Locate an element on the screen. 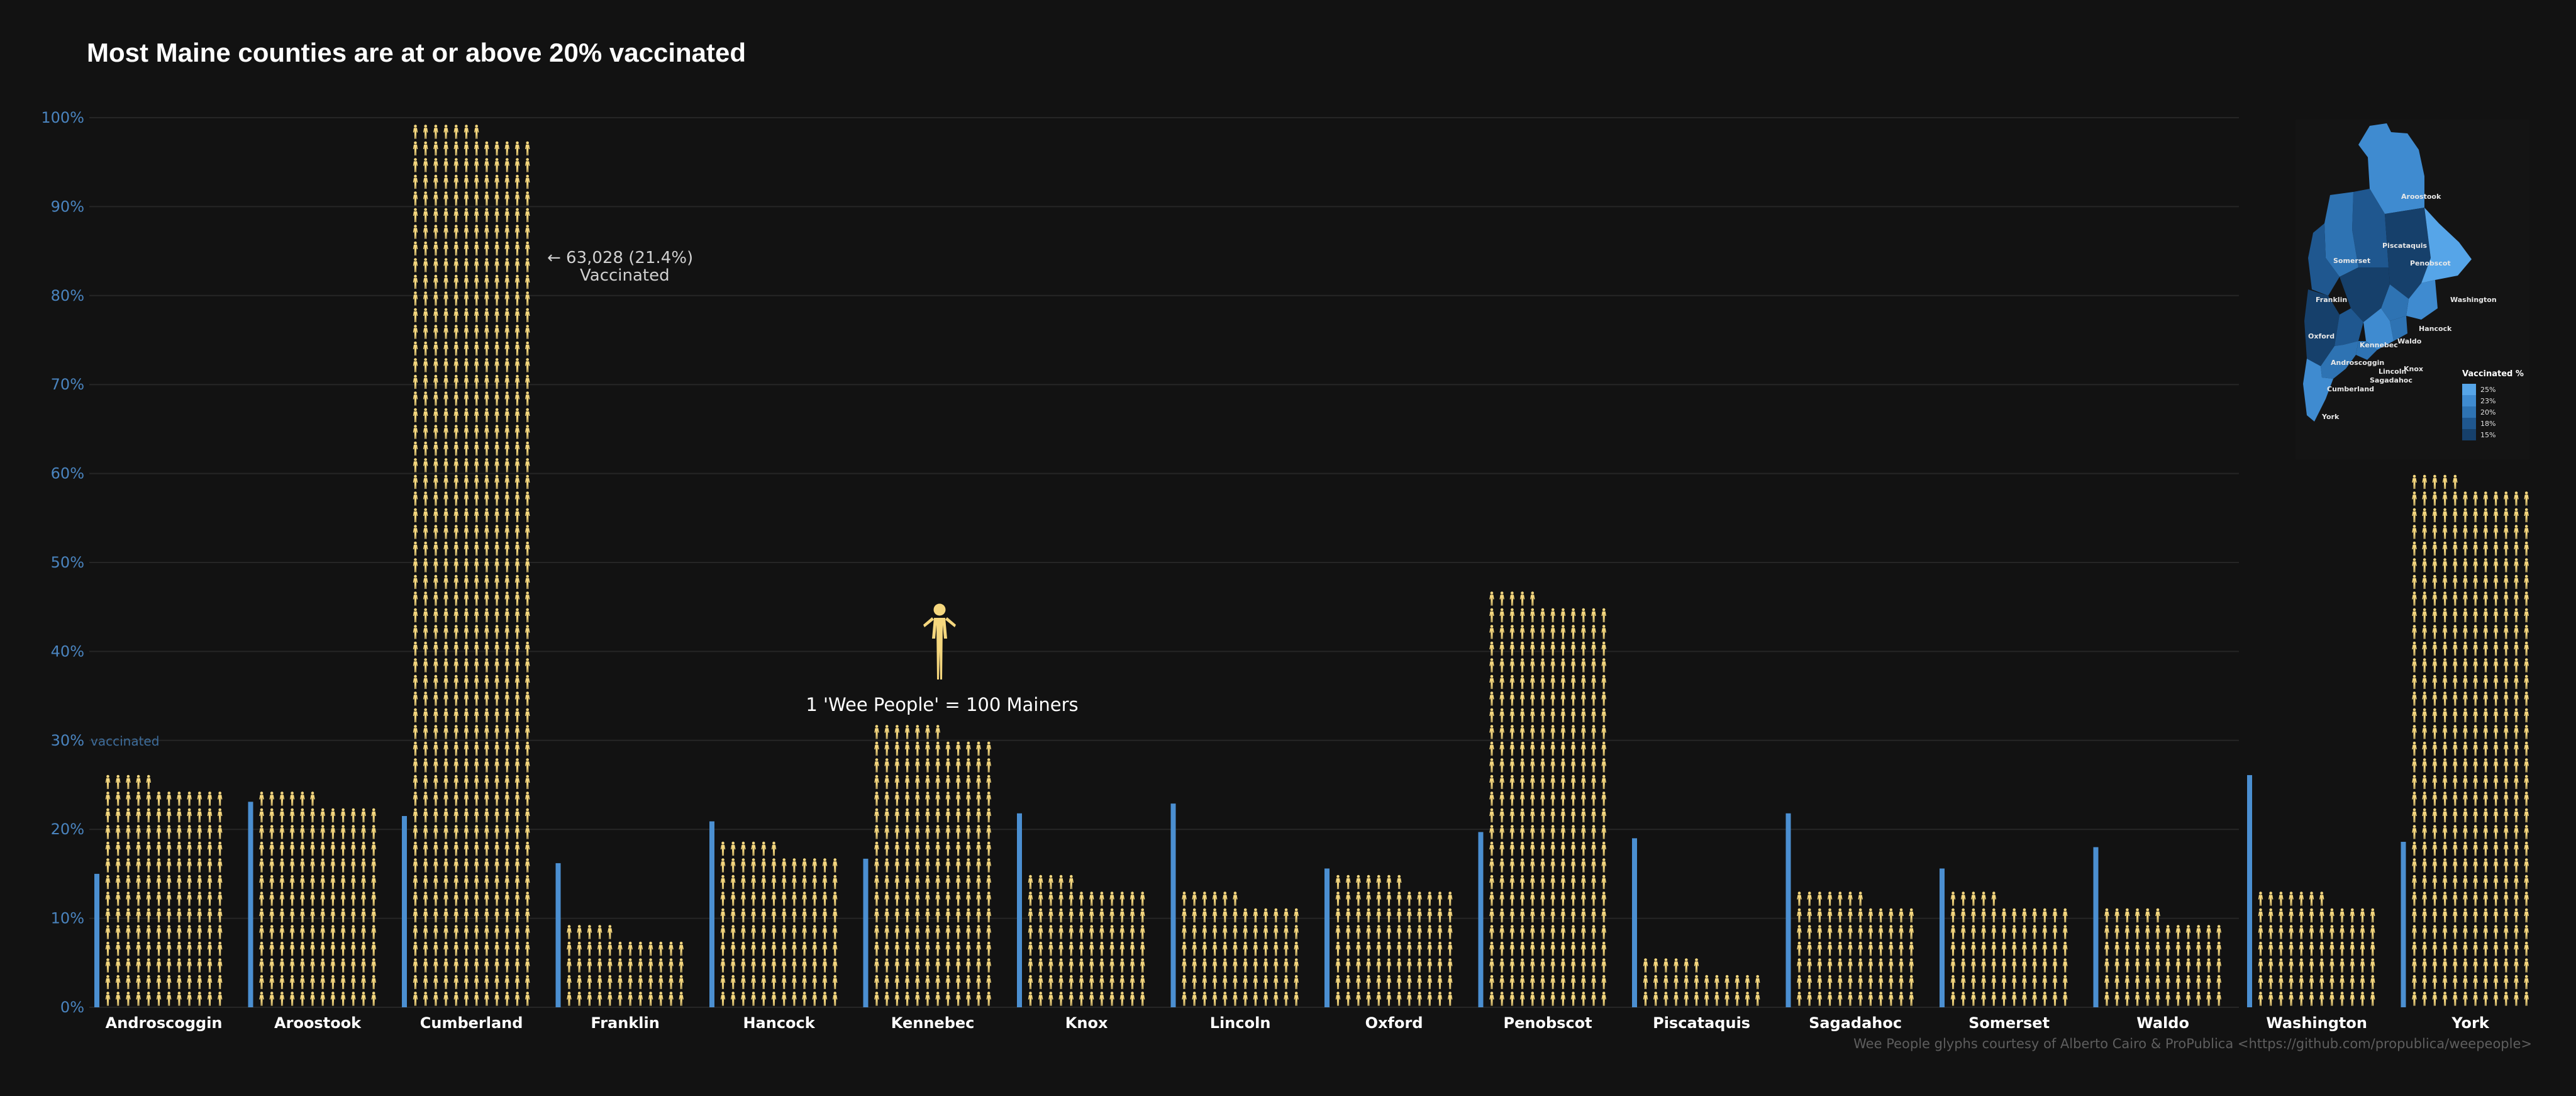  wee-people-kennebec is located at coordinates (932, 865).